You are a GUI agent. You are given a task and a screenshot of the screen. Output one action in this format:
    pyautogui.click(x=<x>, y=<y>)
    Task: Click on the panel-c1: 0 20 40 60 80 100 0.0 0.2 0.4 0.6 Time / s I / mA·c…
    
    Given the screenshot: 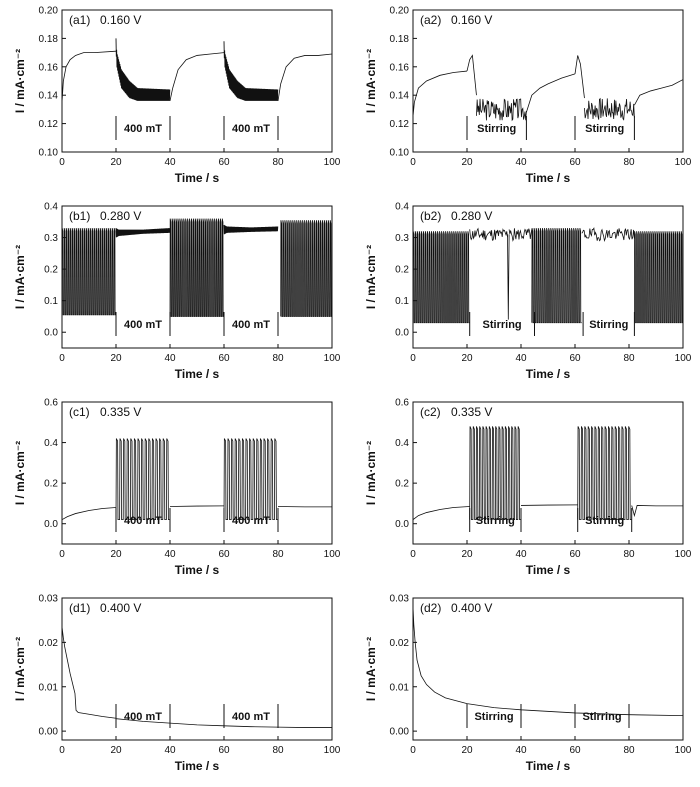 What is the action you would take?
    pyautogui.click(x=177, y=488)
    